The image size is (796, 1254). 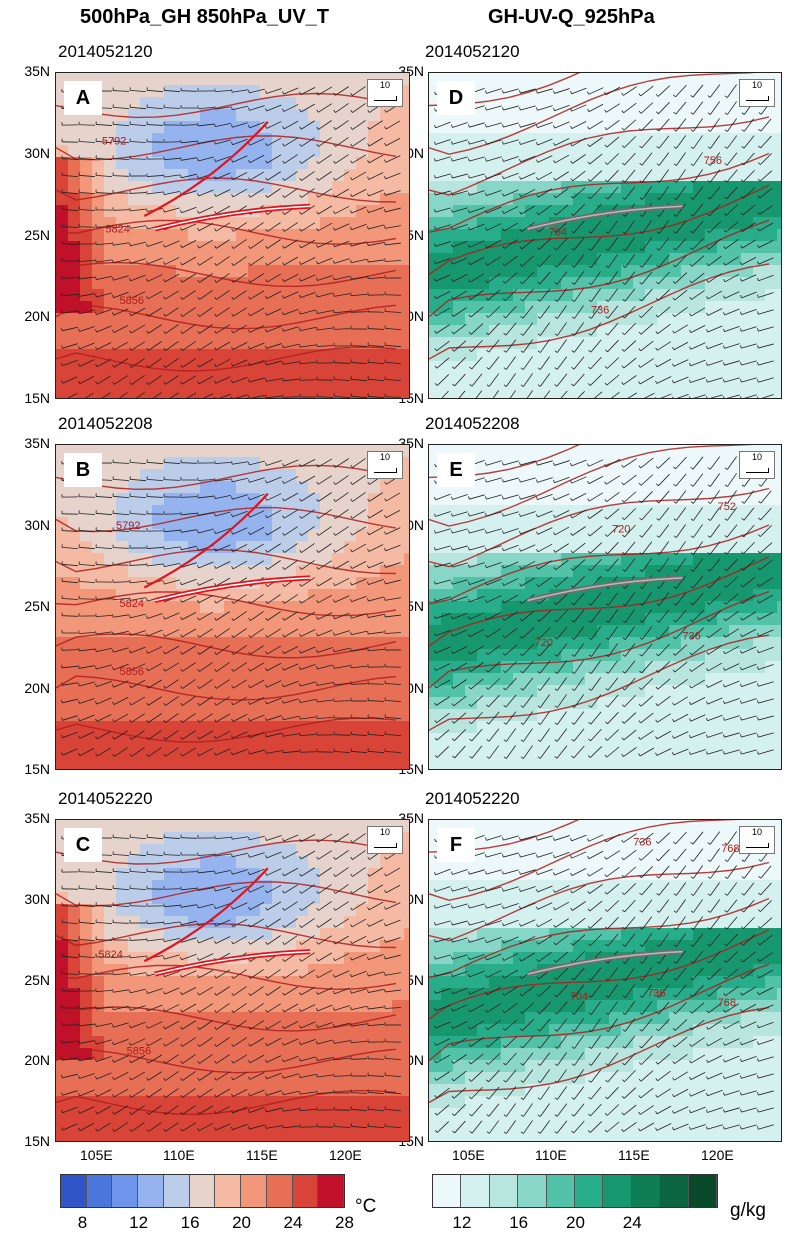 I want to click on map-field-b: 5792 5824 5856, so click(x=232, y=607).